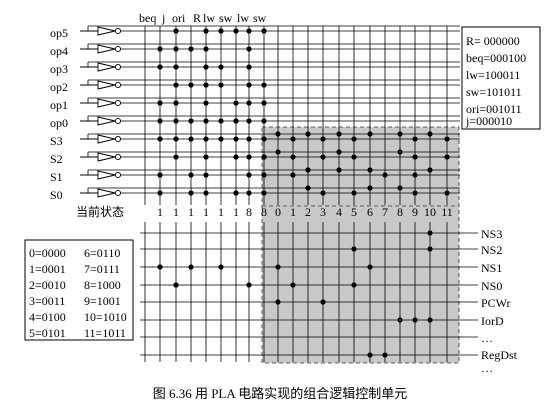  What do you see at coordinates (221, 212) in the screenshot?
I see `state-val-4: 1` at bounding box center [221, 212].